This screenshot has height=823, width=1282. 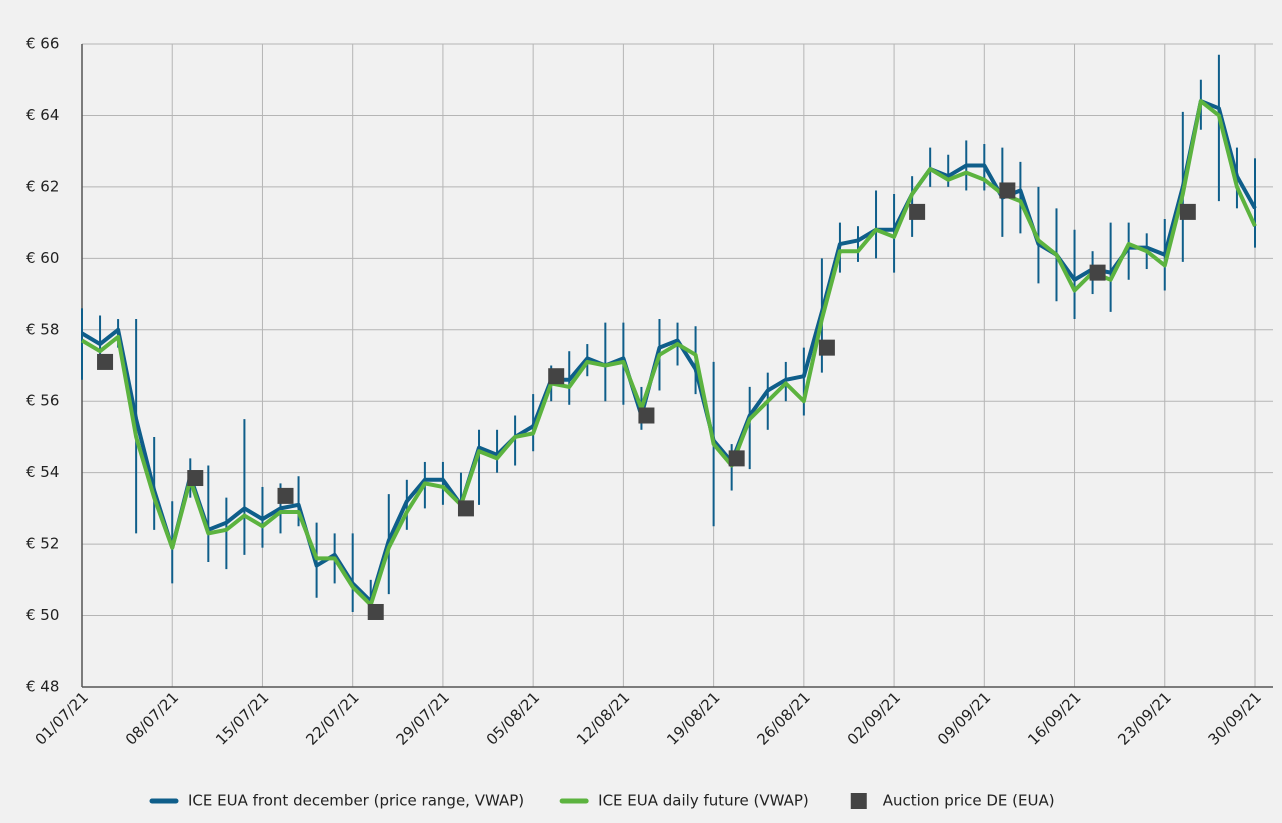 What do you see at coordinates (858, 801) in the screenshot?
I see `legend-swatch` at bounding box center [858, 801].